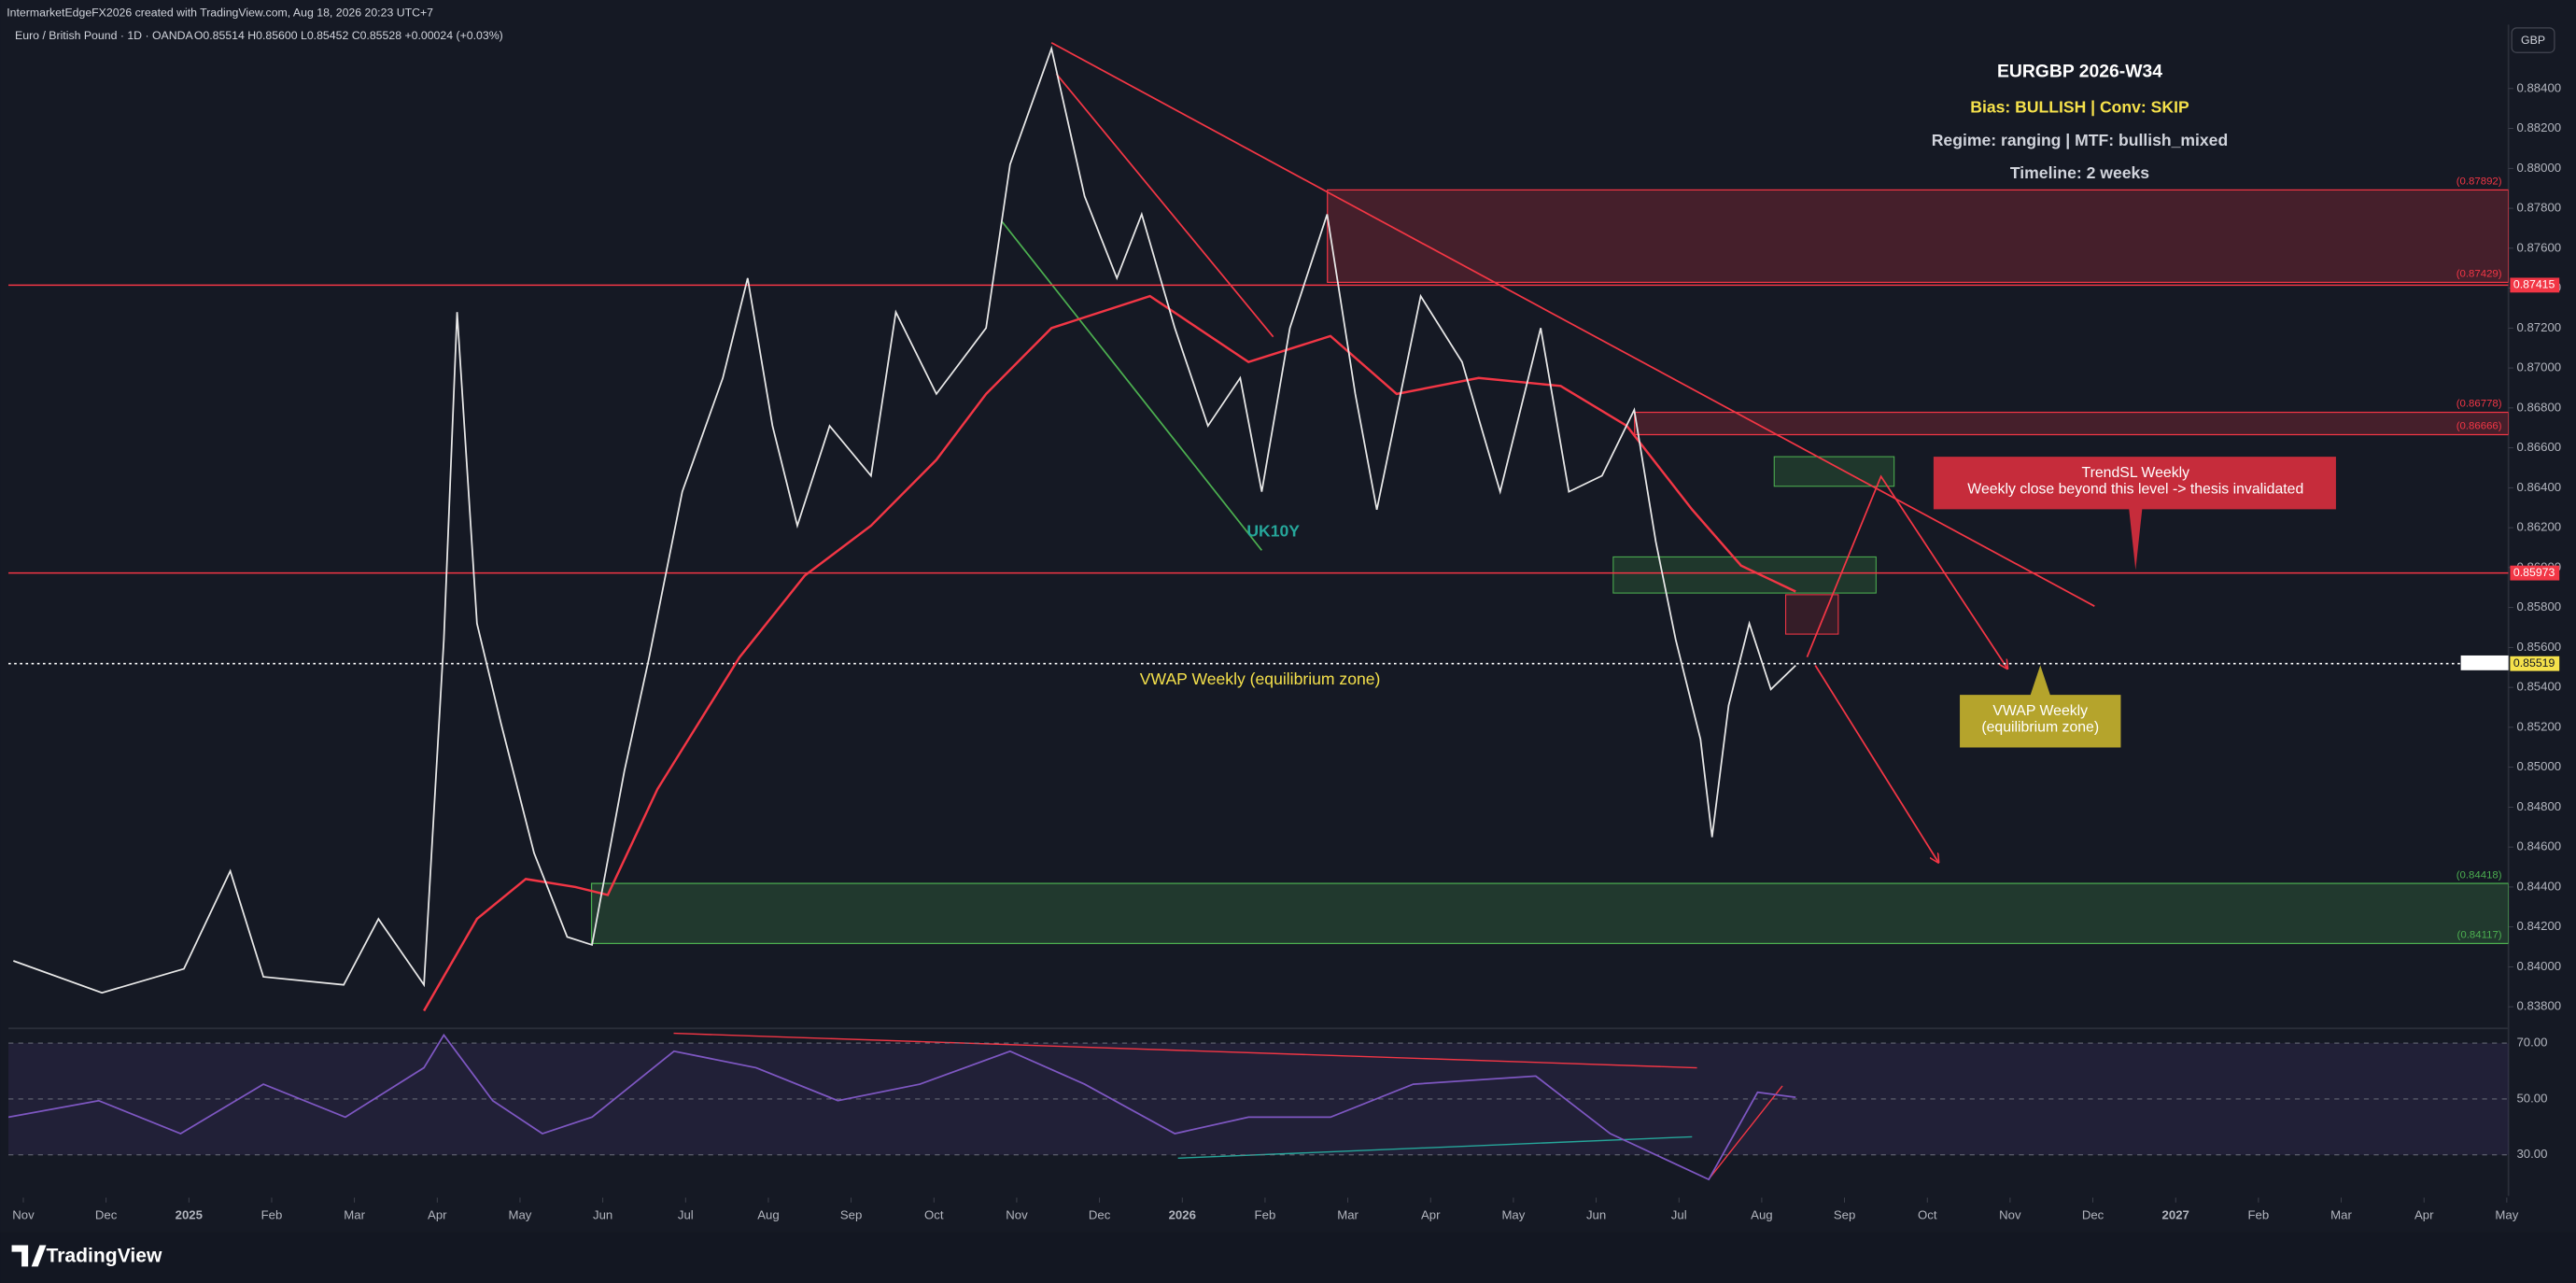  I want to click on footer, so click(1288, 1258).